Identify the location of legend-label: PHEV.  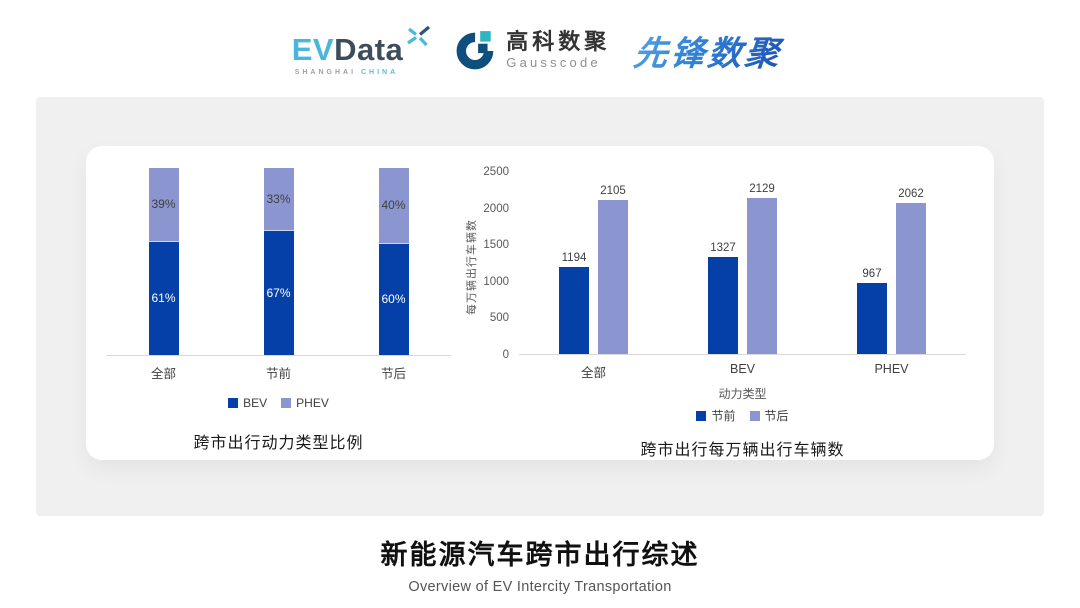
(312, 403).